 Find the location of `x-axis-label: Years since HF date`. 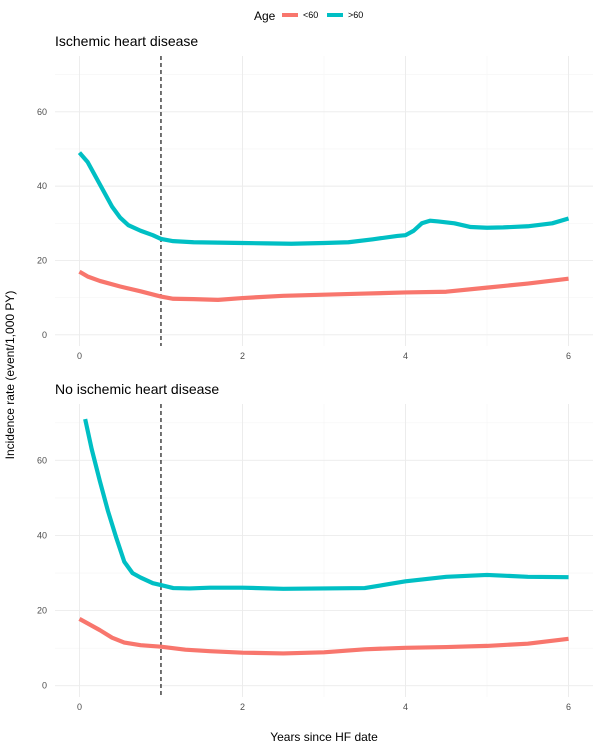

x-axis-label: Years since HF date is located at coordinates (324, 737).